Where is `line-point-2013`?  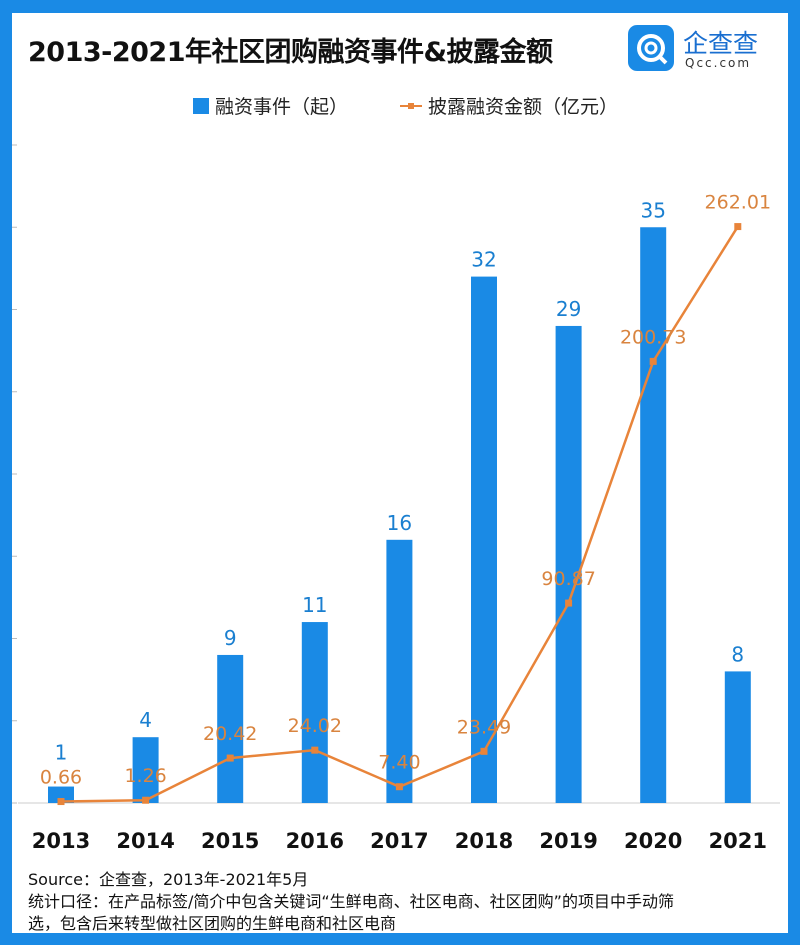
line-point-2013 is located at coordinates (61, 802).